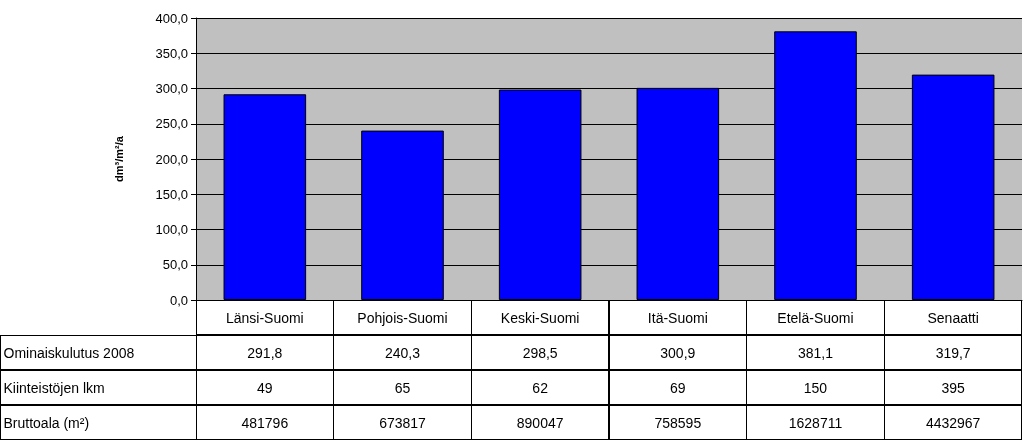  I want to click on data-label: 240,3, so click(402, 352).